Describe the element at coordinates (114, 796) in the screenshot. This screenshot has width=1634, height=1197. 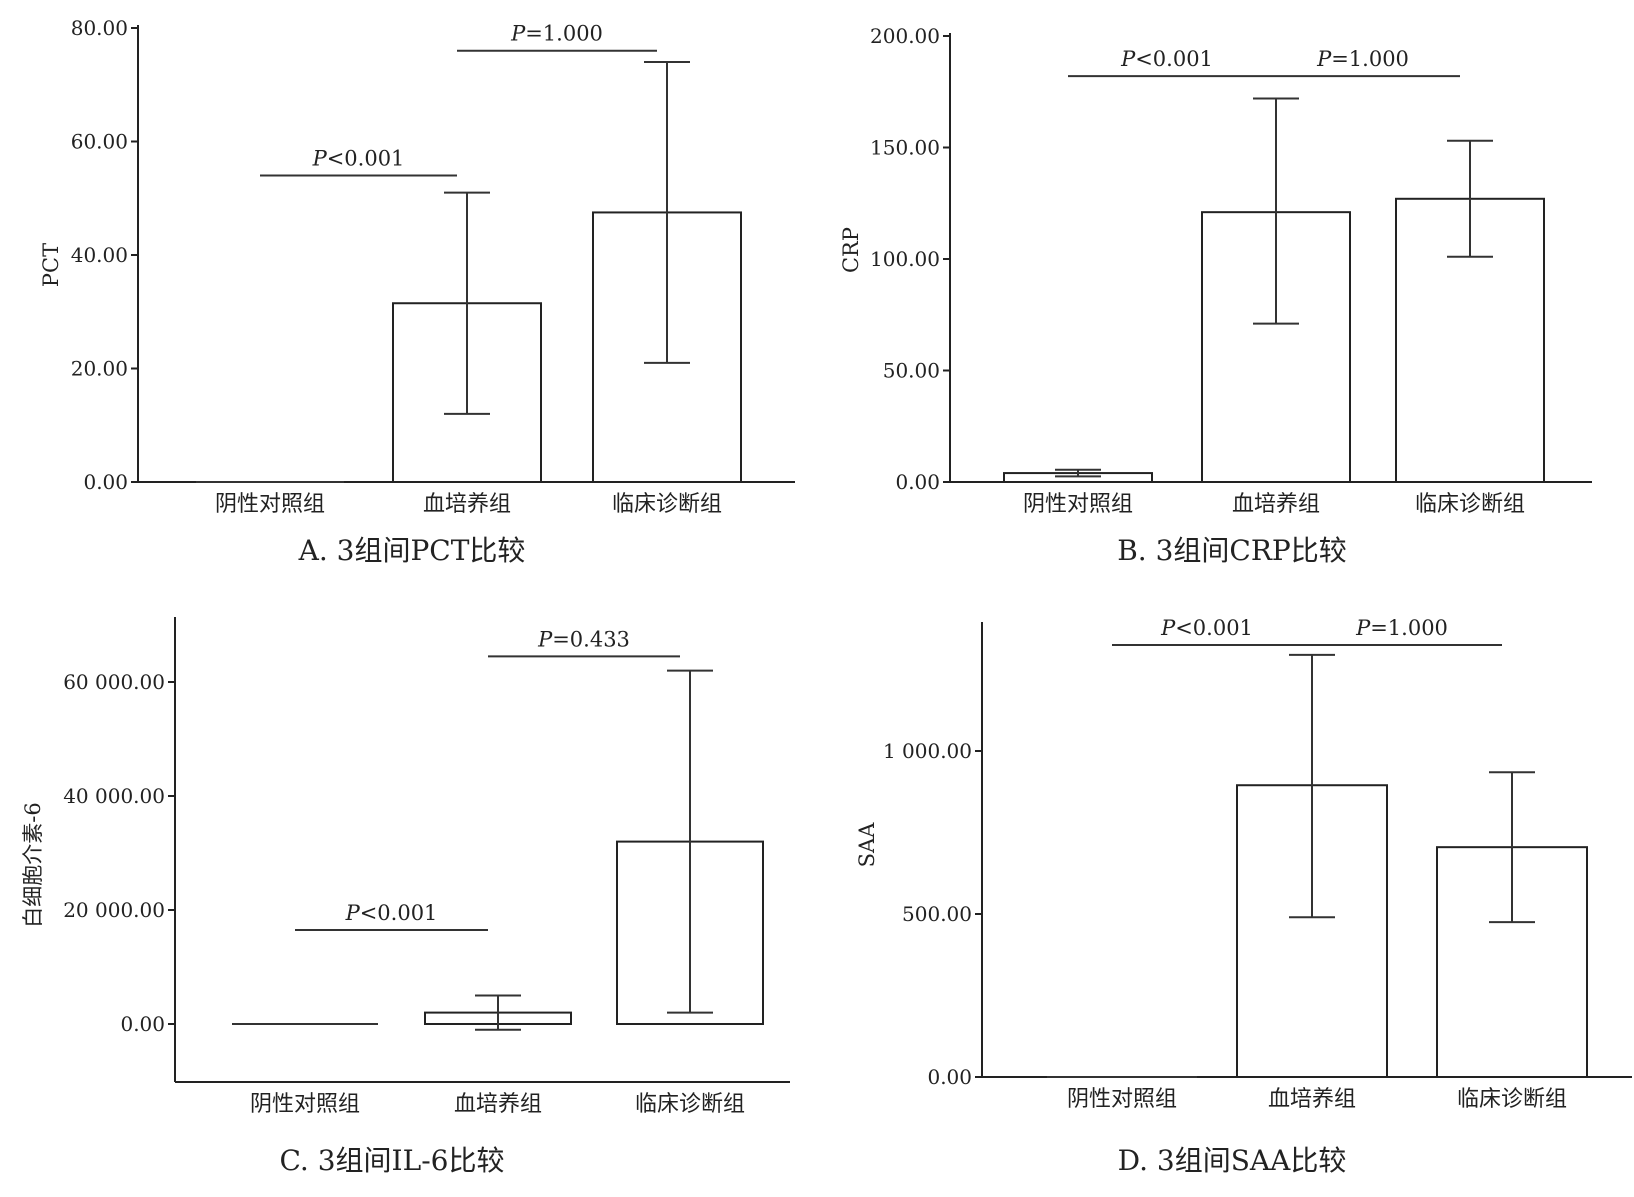
I see `y-tick-label: 40 000.00` at that location.